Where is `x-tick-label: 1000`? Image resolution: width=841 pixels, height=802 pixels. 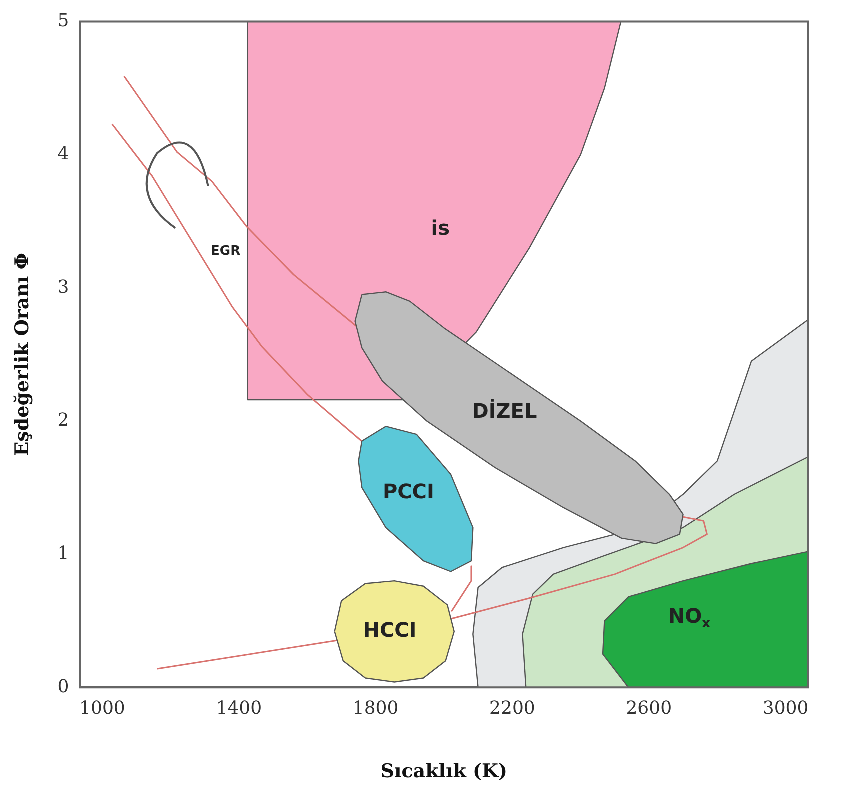
x-tick-label: 1000 is located at coordinates (103, 709).